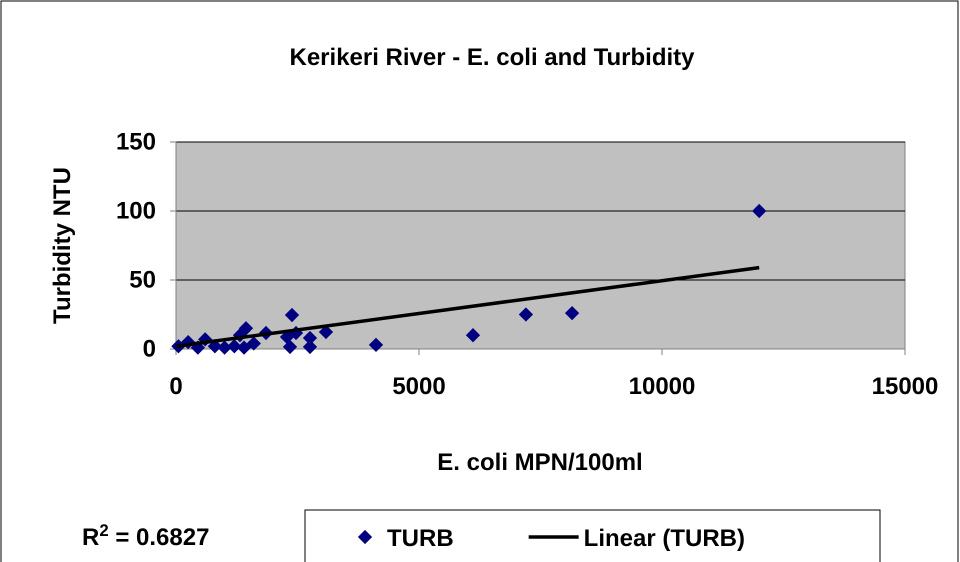 The height and width of the screenshot is (562, 960). What do you see at coordinates (540, 462) in the screenshot?
I see `x-axis-title: E. coli MPN/100ml` at bounding box center [540, 462].